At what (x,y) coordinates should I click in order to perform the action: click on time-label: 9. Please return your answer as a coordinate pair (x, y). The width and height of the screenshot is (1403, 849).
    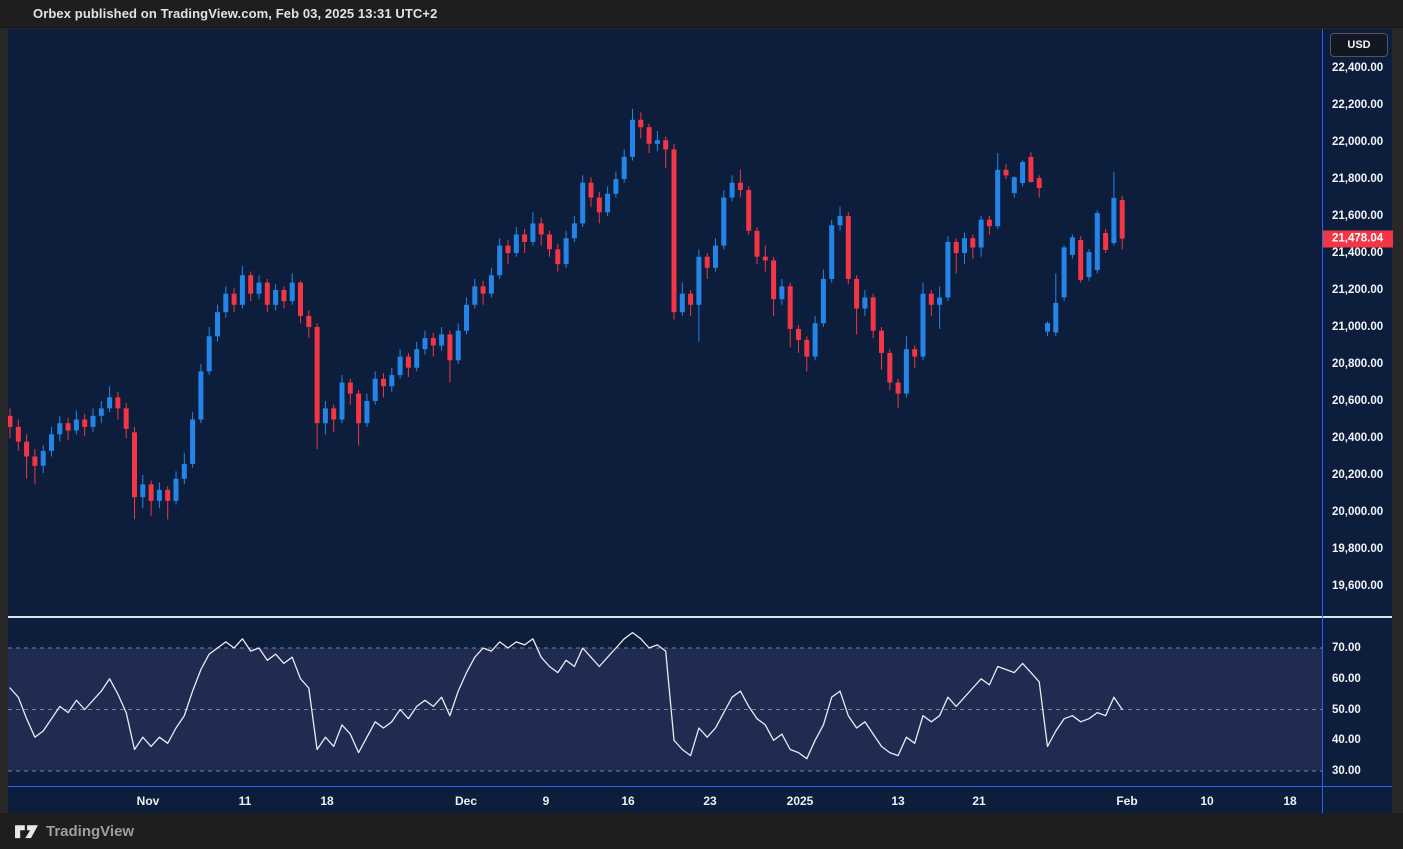
    Looking at the image, I should click on (546, 800).